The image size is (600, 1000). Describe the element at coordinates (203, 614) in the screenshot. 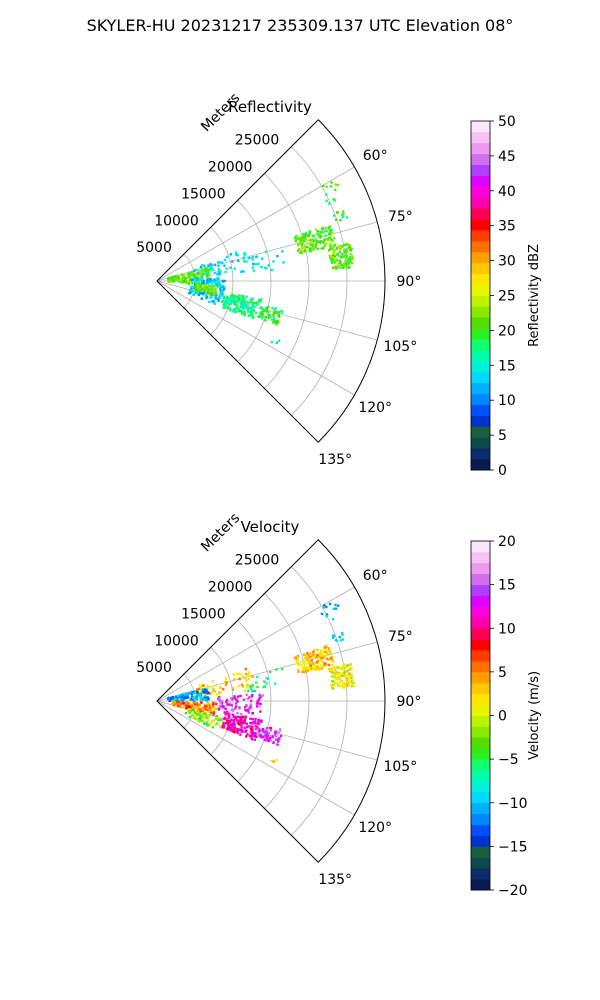

I see `range-tick-label: 15000` at that location.